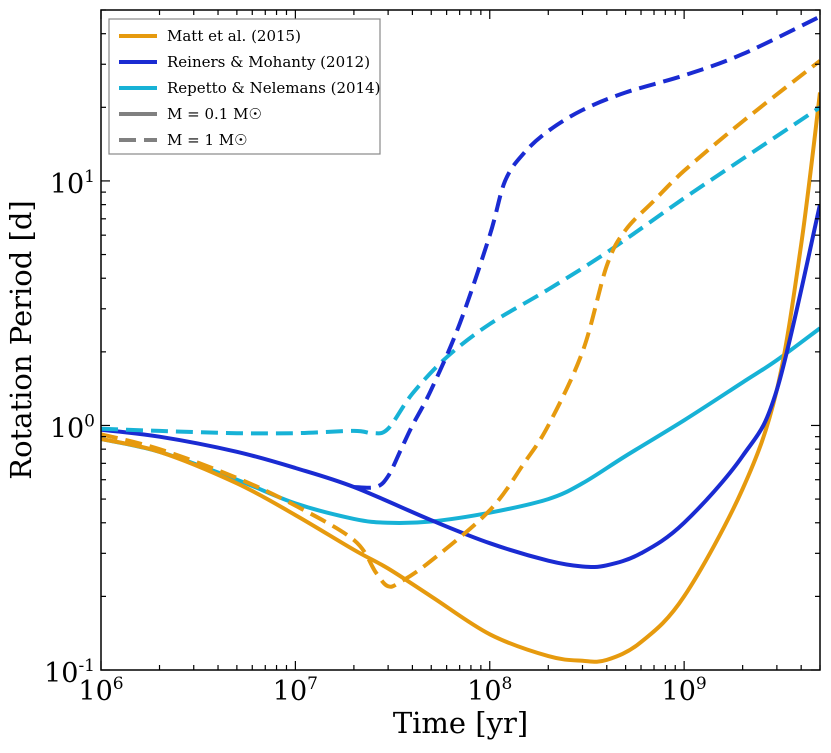 This screenshot has height=753, width=831. Describe the element at coordinates (234, 36) in the screenshot. I see `legend-label: Matt et al. (2015)` at that location.